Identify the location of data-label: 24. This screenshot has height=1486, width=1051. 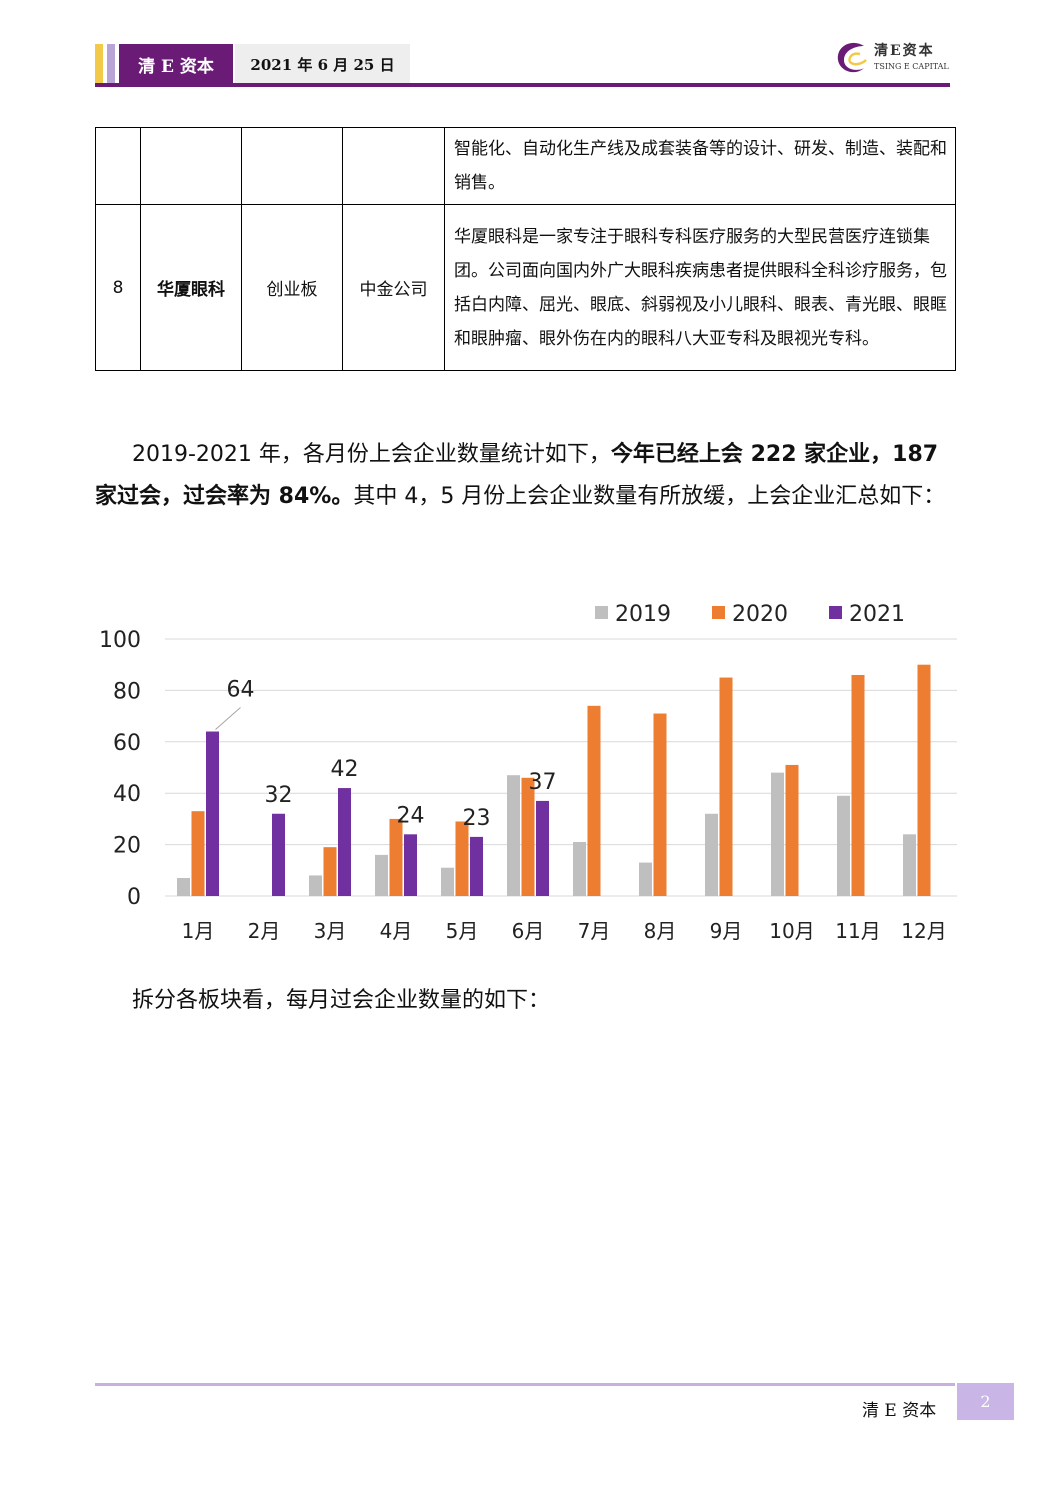
(411, 815).